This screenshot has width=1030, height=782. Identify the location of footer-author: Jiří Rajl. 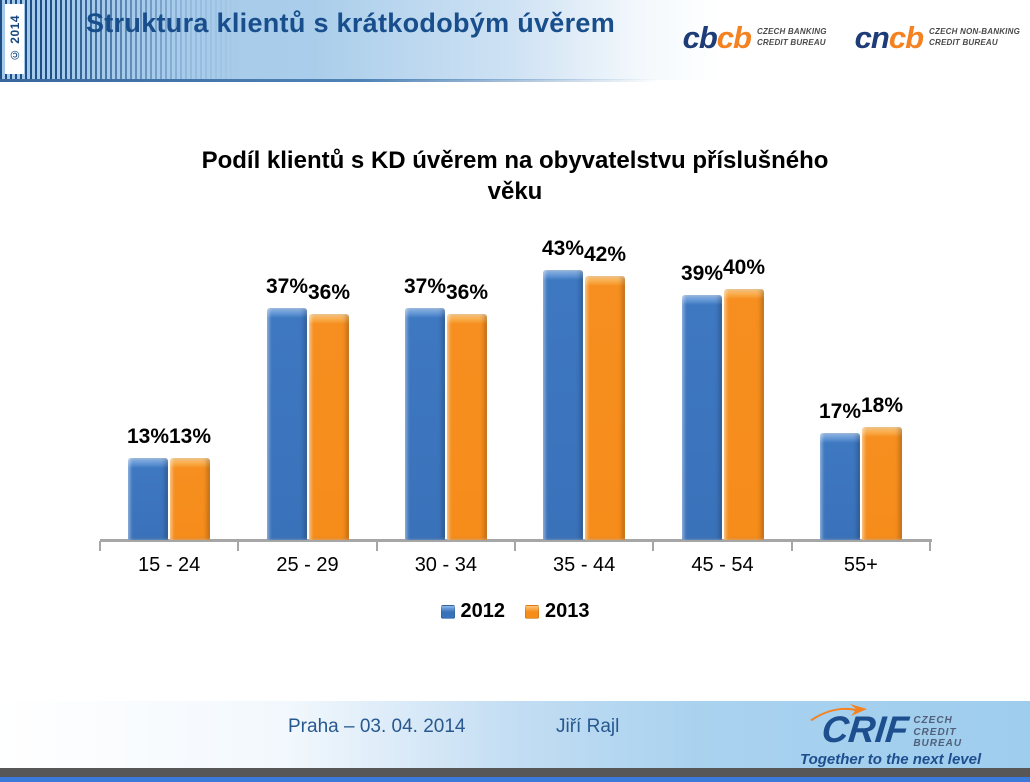
(588, 726).